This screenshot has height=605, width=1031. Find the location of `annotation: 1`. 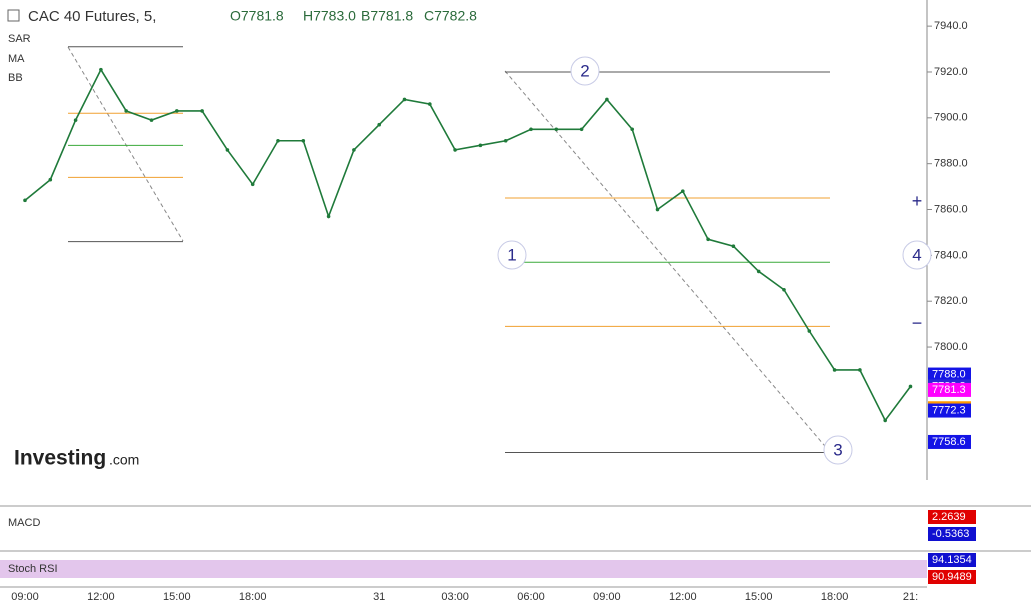

annotation: 1 is located at coordinates (511, 254).